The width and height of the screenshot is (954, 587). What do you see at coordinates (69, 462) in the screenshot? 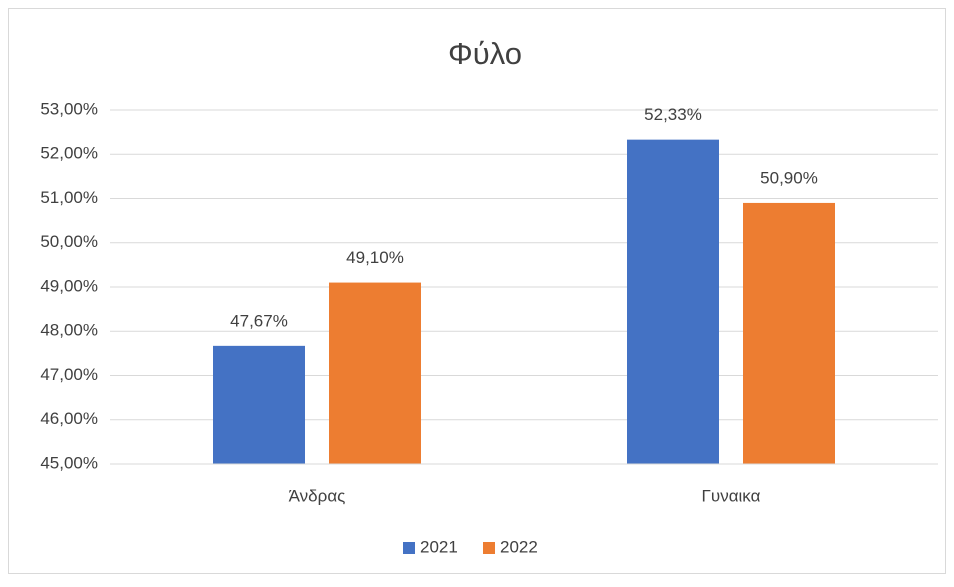
I see `y-tick-label: 45,00%` at bounding box center [69, 462].